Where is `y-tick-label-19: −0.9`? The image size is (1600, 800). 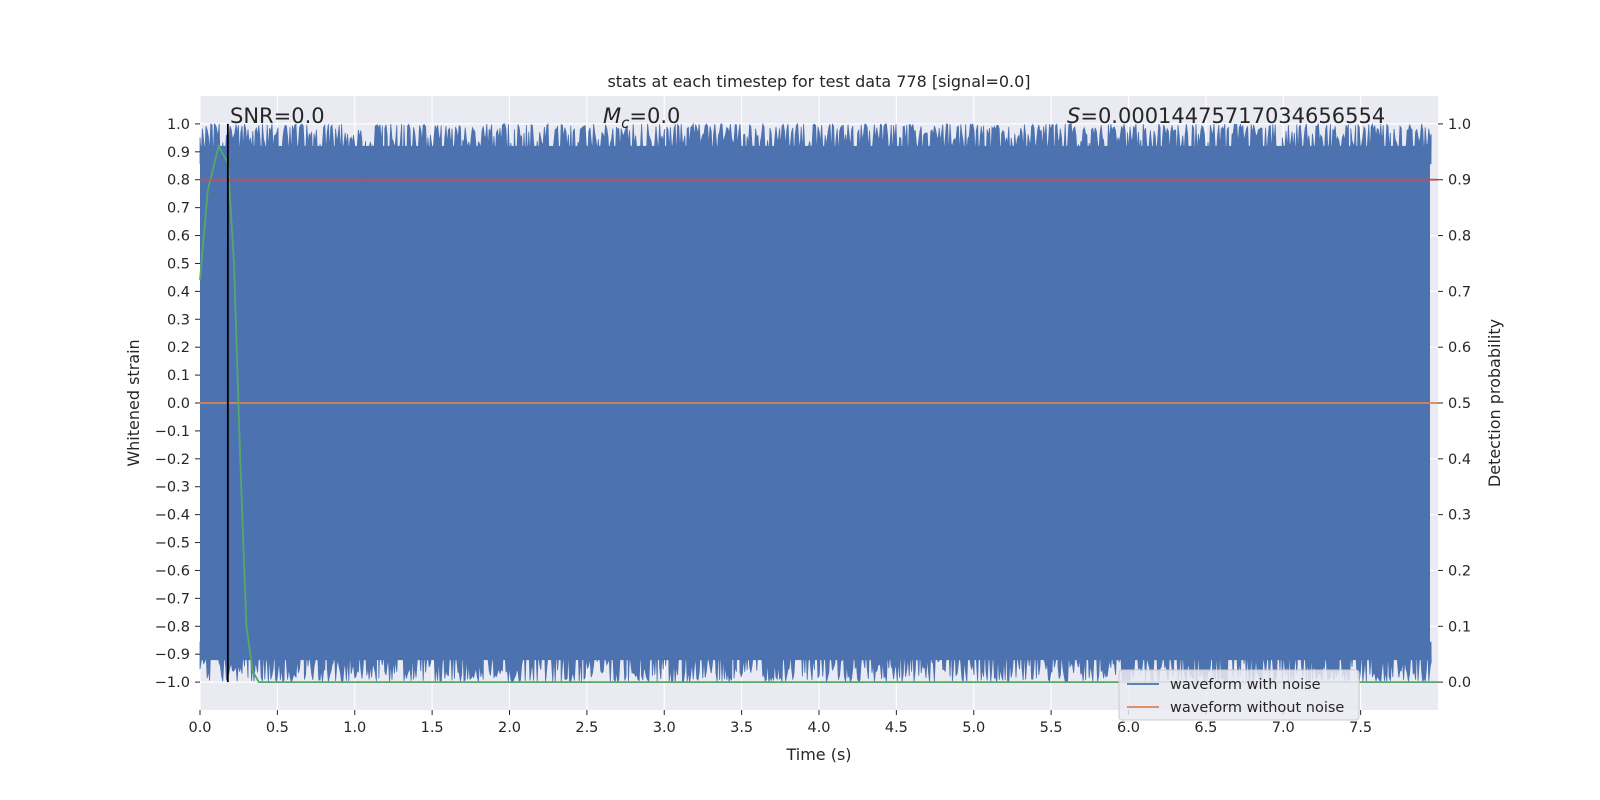 y-tick-label-19: −0.9 is located at coordinates (172, 655).